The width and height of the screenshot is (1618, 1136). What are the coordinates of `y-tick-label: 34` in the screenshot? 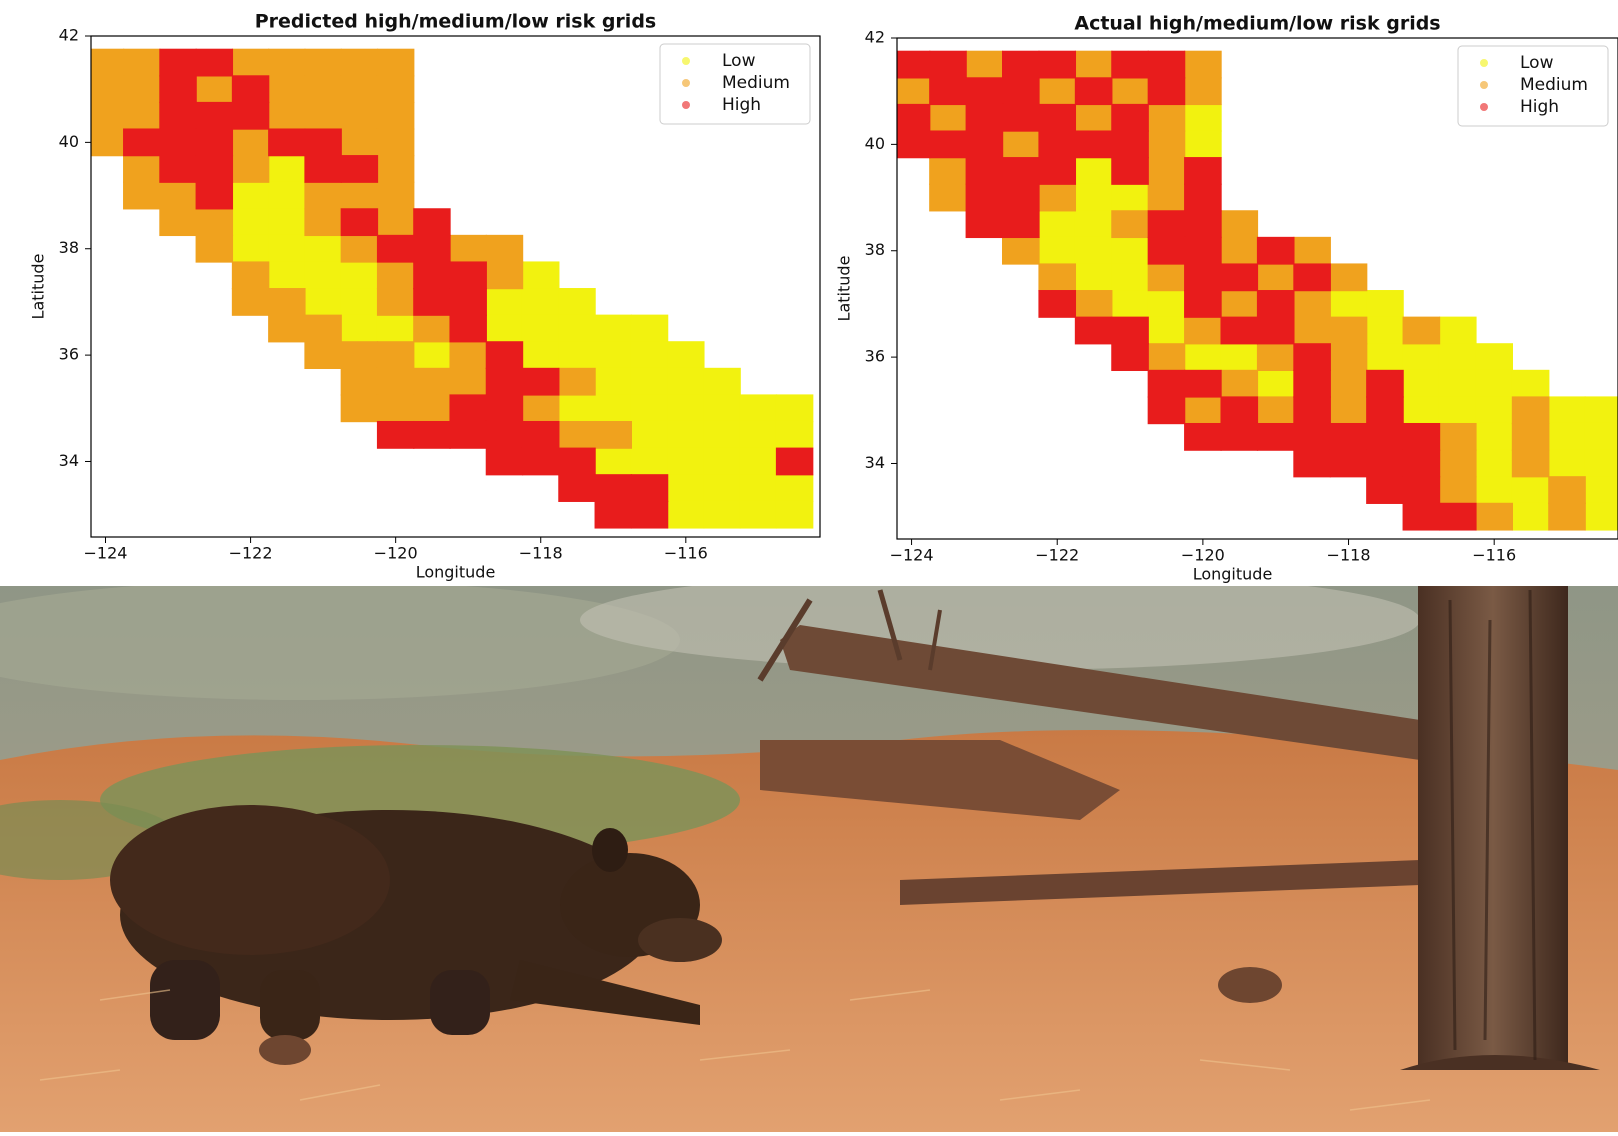 It's located at (69, 460).